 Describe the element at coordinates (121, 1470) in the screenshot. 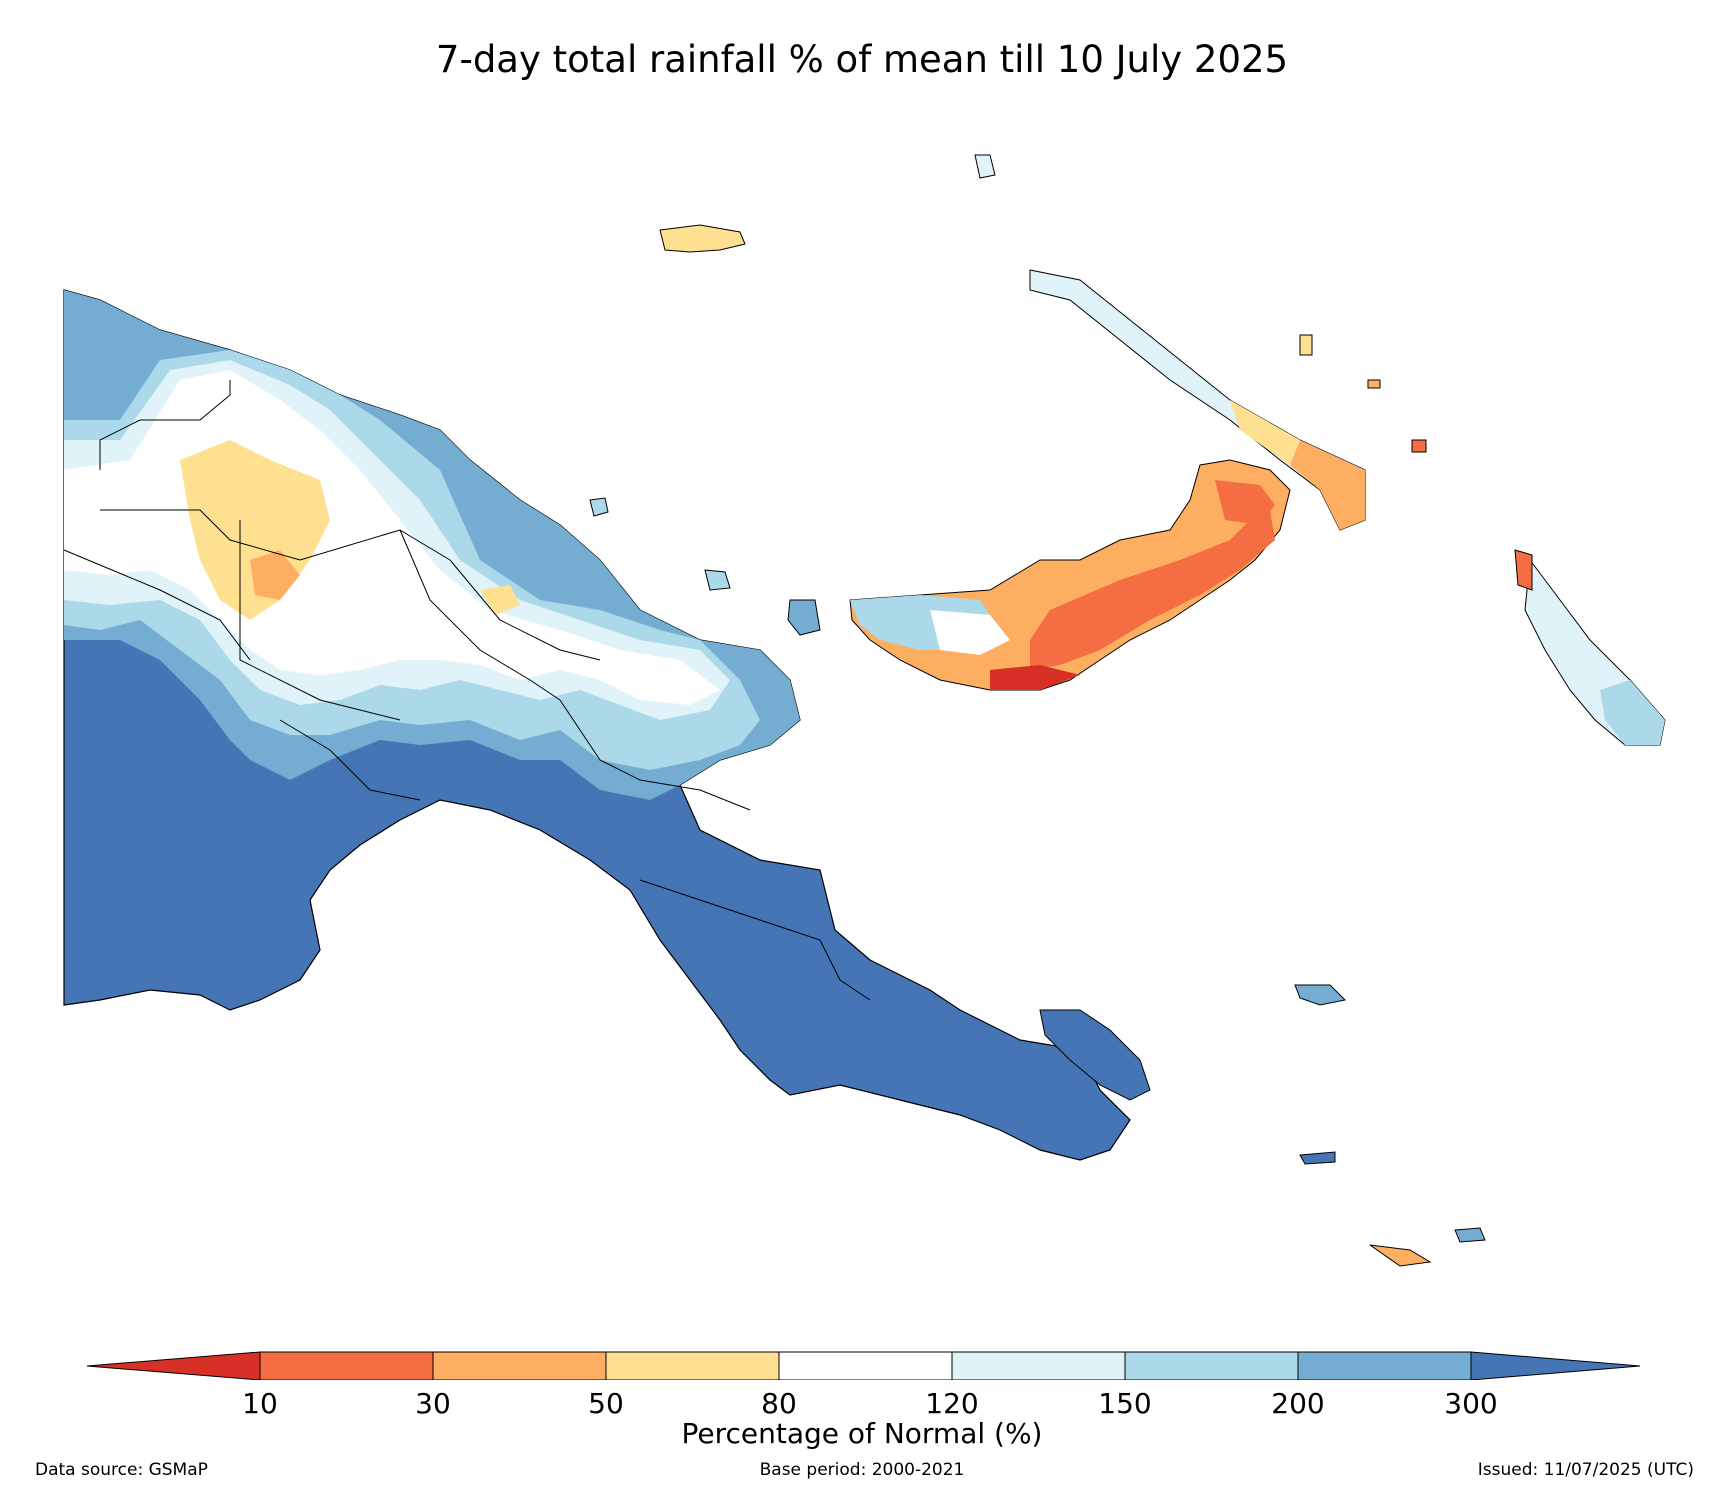

I see `data-source-text: Data source: GSMaP` at that location.